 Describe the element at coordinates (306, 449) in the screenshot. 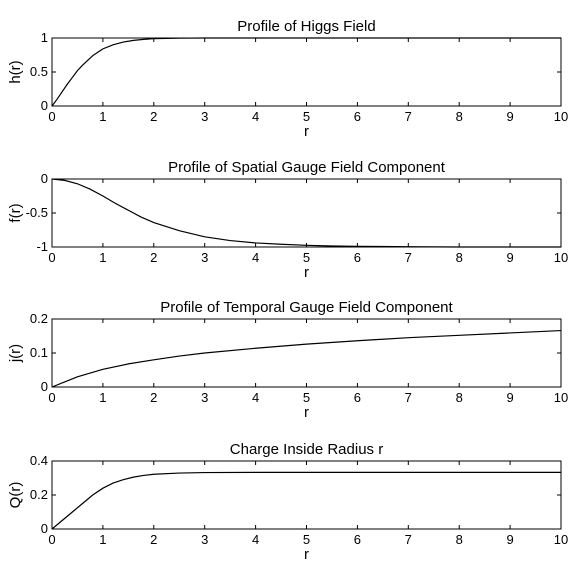

I see `chart-title: Charge Inside Radius r` at that location.